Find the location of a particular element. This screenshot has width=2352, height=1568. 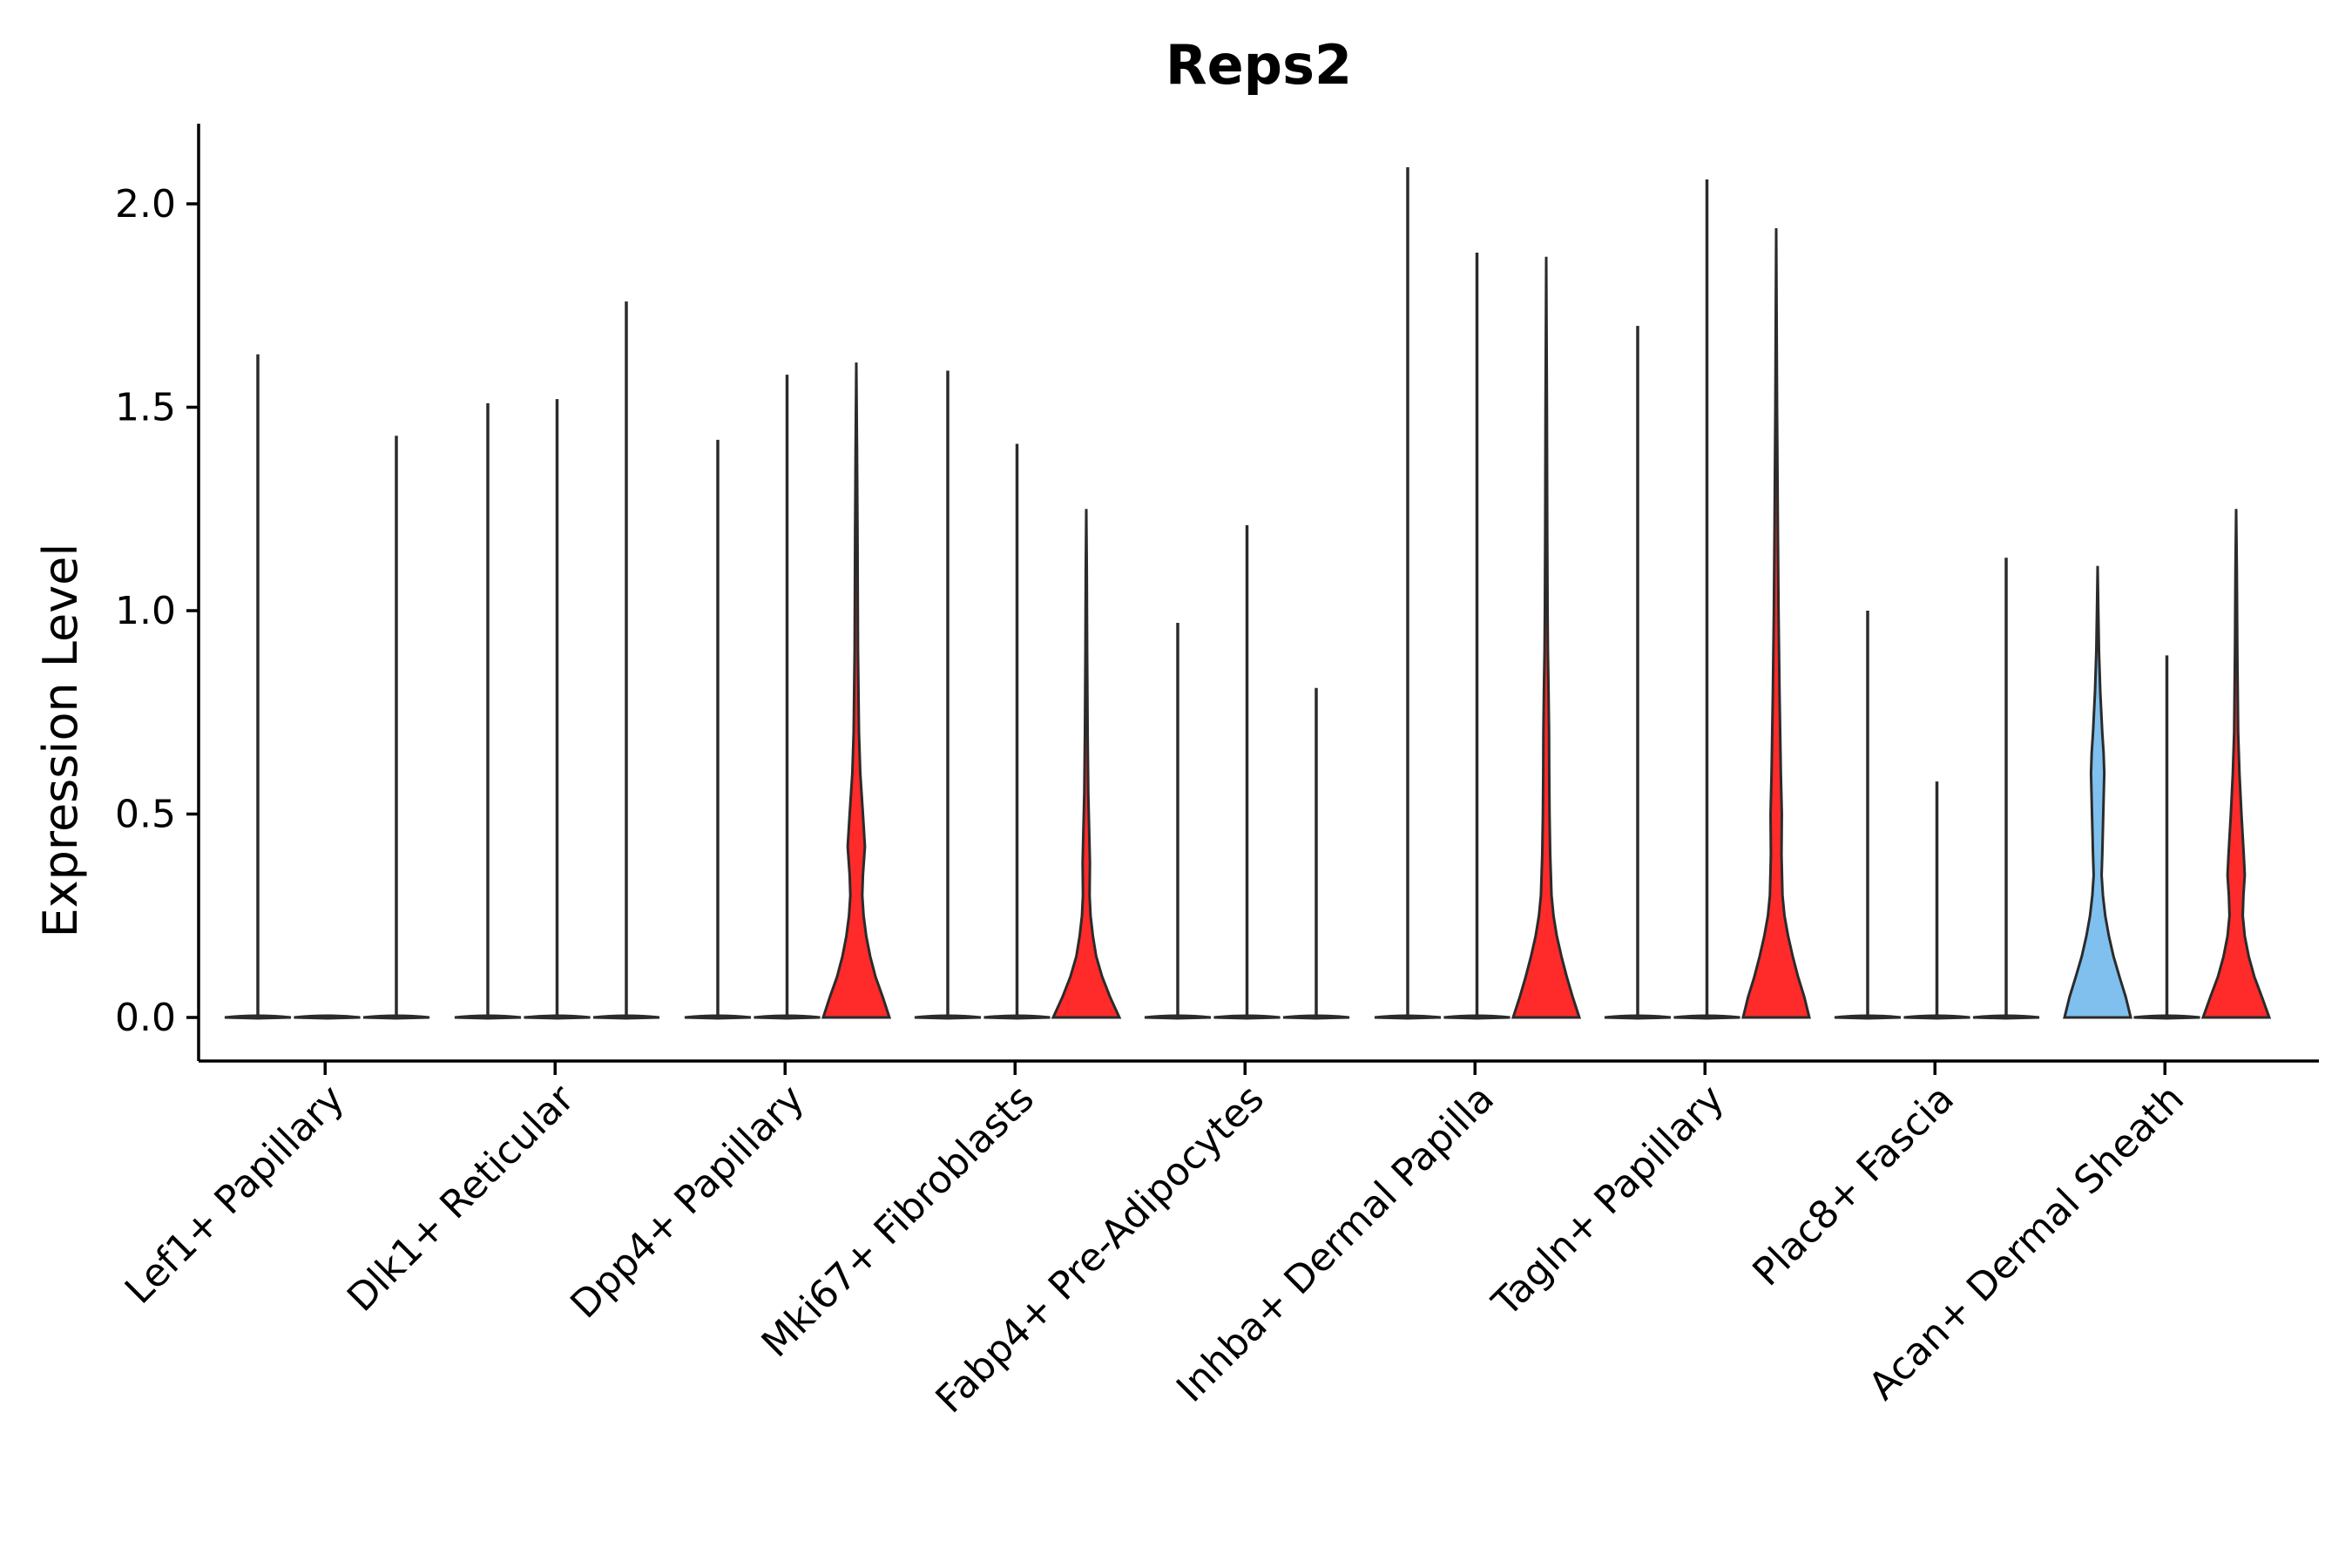

y-tick-label: 2.0 is located at coordinates (145, 204).